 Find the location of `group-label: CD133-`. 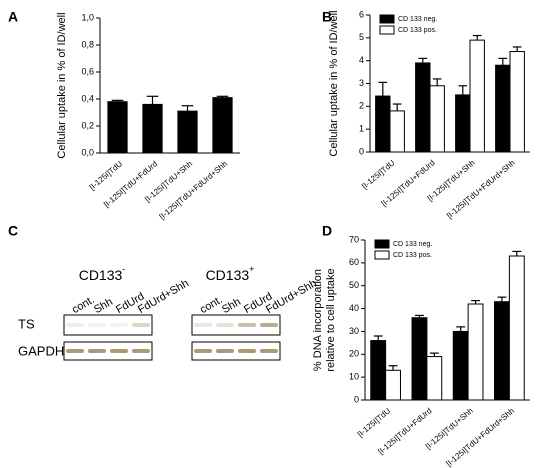

group-label: CD133- is located at coordinates (102, 273).